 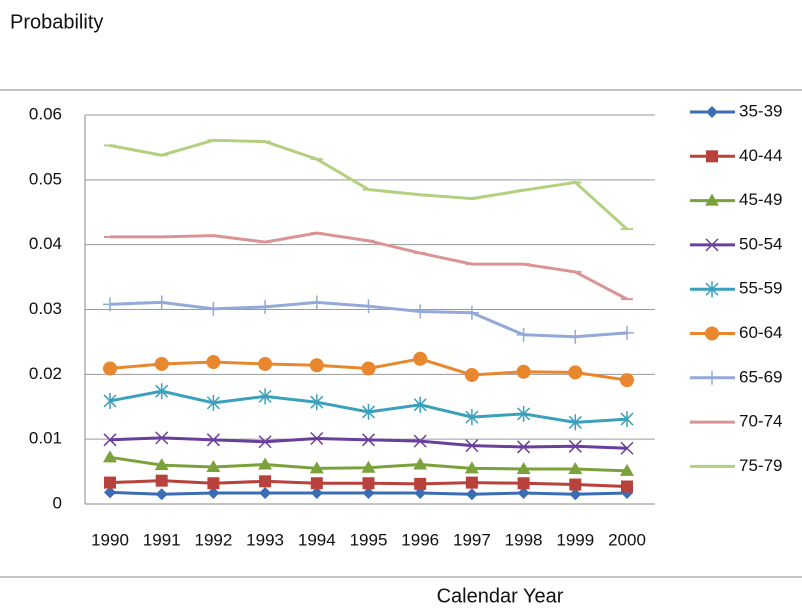 I want to click on x-tick-label: 1992, so click(x=213, y=539).